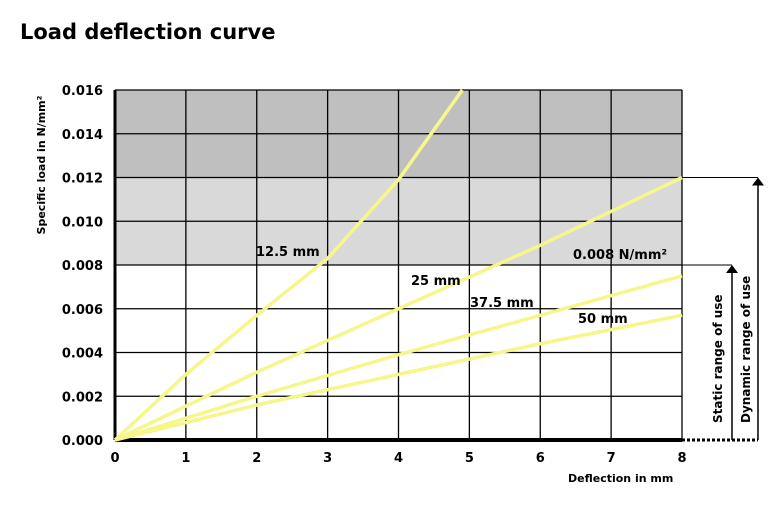 The image size is (775, 512). What do you see at coordinates (469, 458) in the screenshot?
I see `x-tick-label: 5` at bounding box center [469, 458].